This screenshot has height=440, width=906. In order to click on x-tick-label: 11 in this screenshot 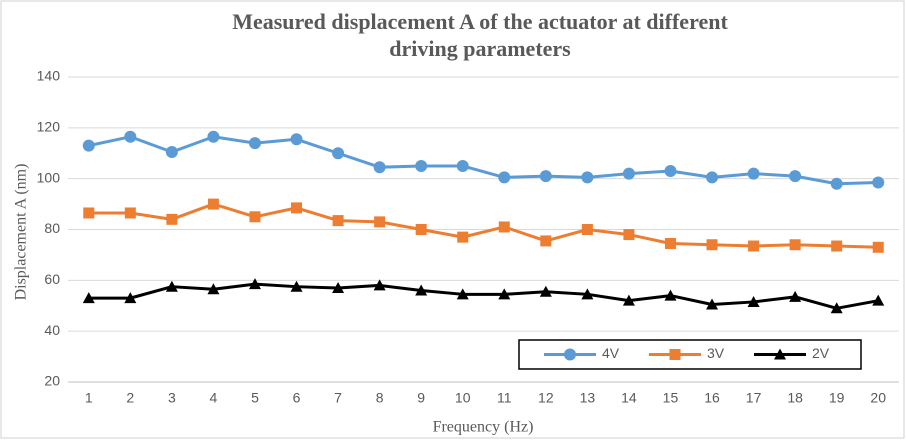, I will do `click(504, 398)`.